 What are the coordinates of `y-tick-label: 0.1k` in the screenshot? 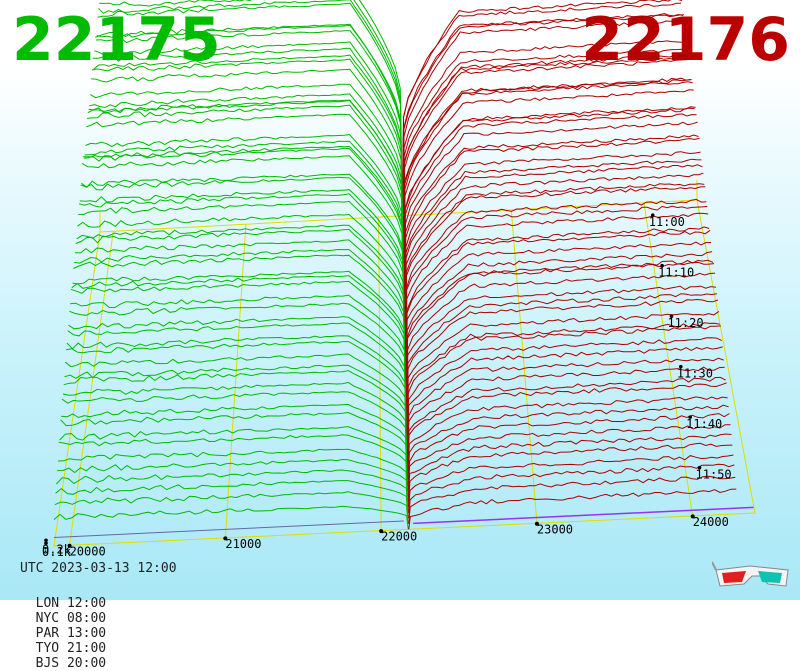 It's located at (57, 552).